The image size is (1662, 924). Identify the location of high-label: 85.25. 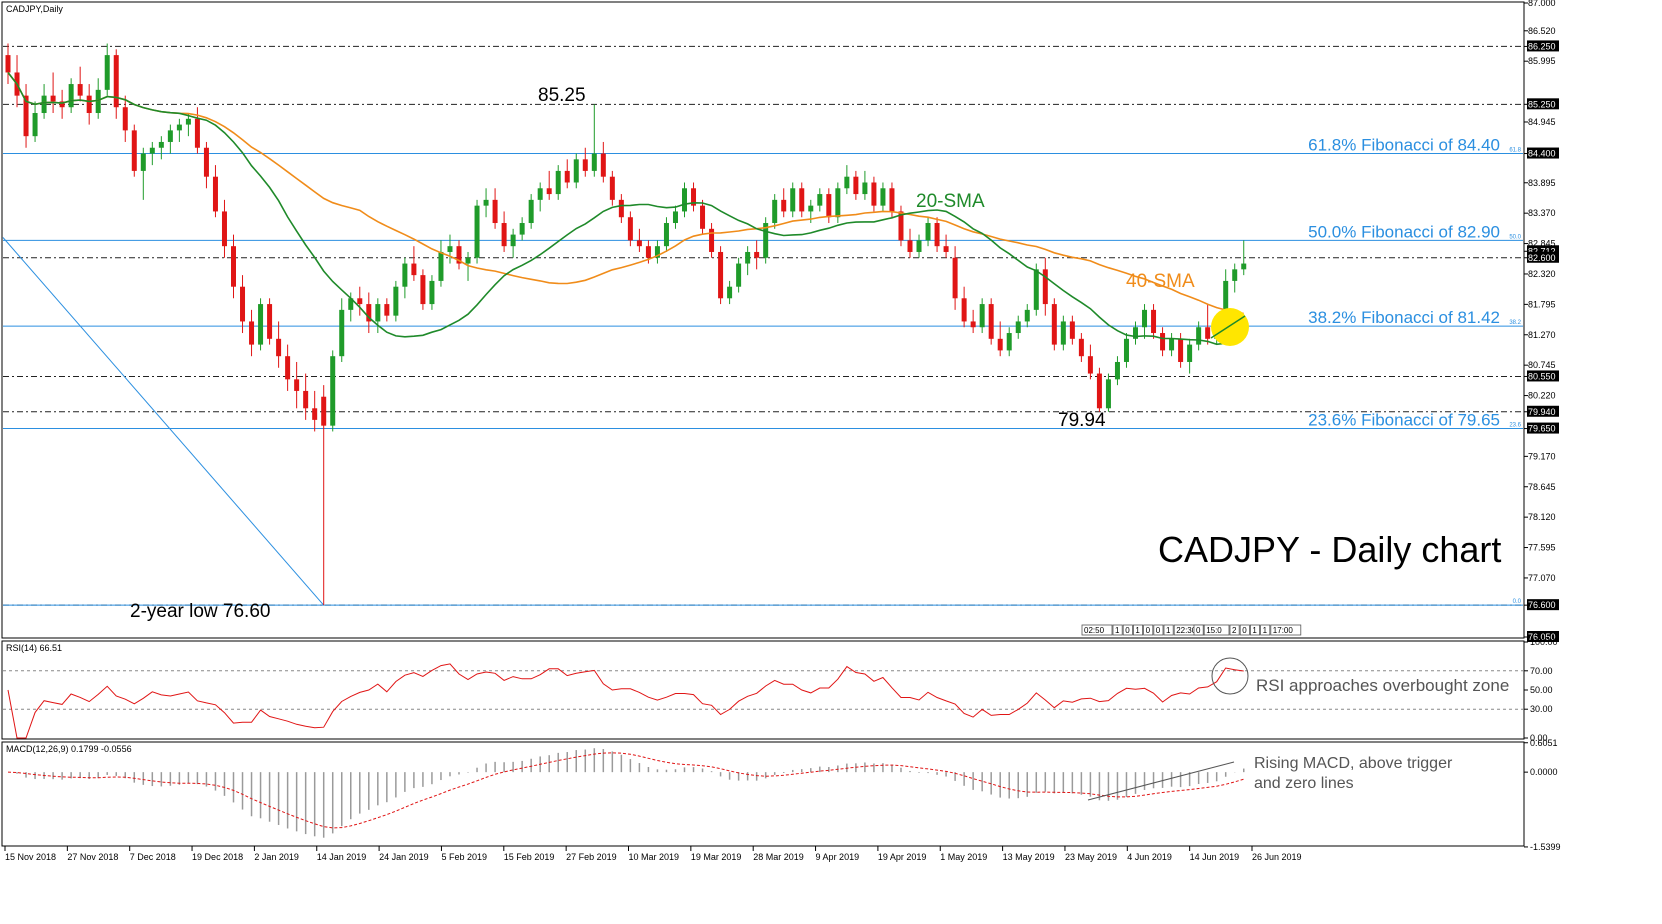
(562, 95).